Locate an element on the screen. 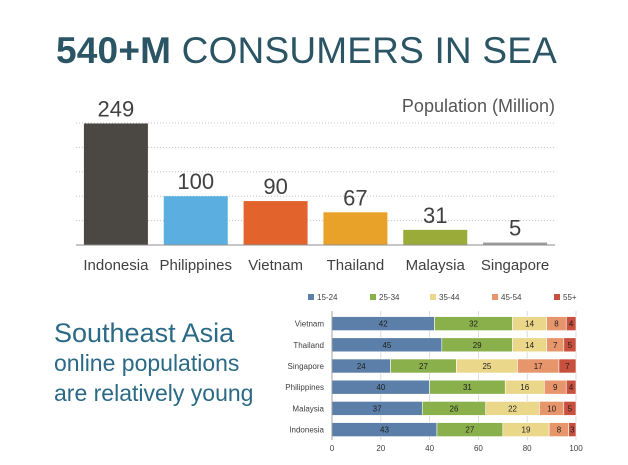 The width and height of the screenshot is (628, 465). age-x-tick-label: 60 is located at coordinates (478, 448).